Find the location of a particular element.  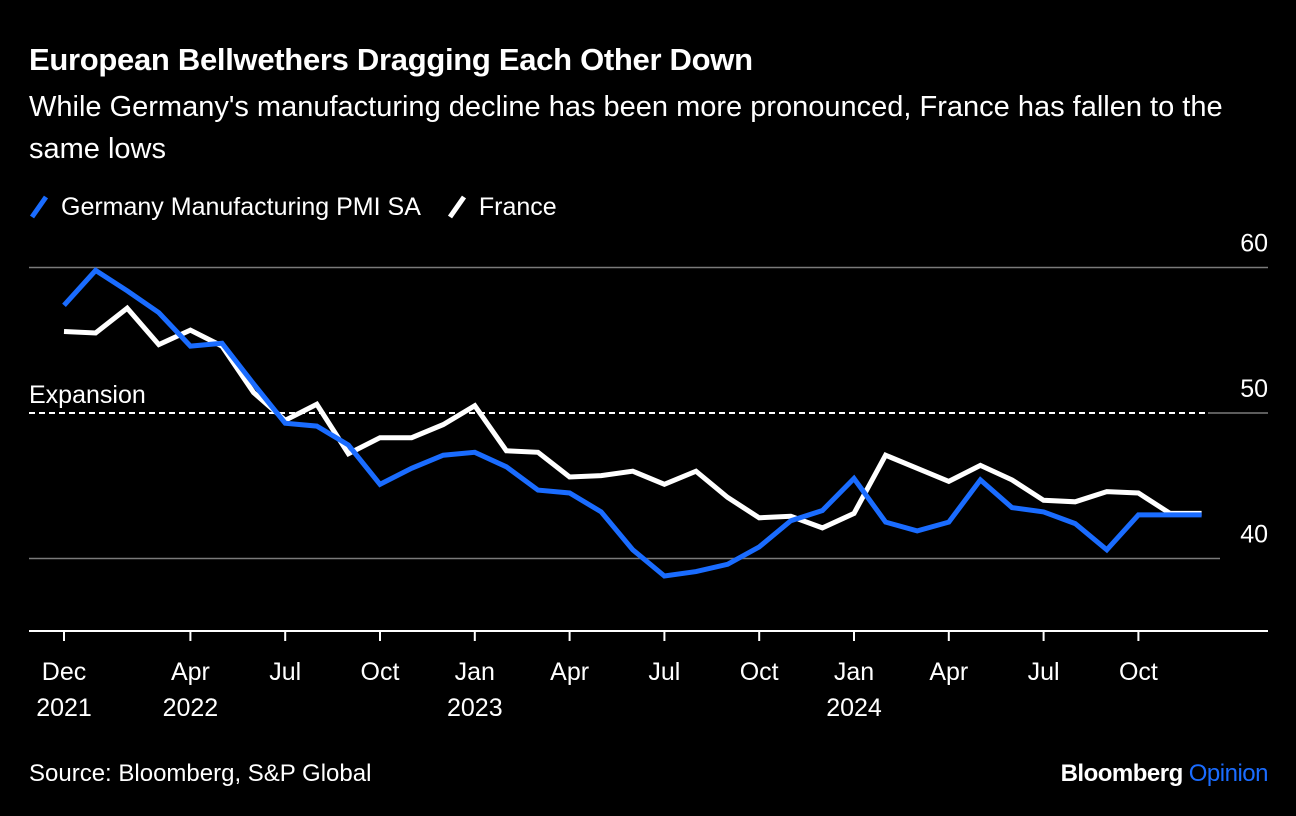

brand-suffix: Opinion is located at coordinates (1228, 773).